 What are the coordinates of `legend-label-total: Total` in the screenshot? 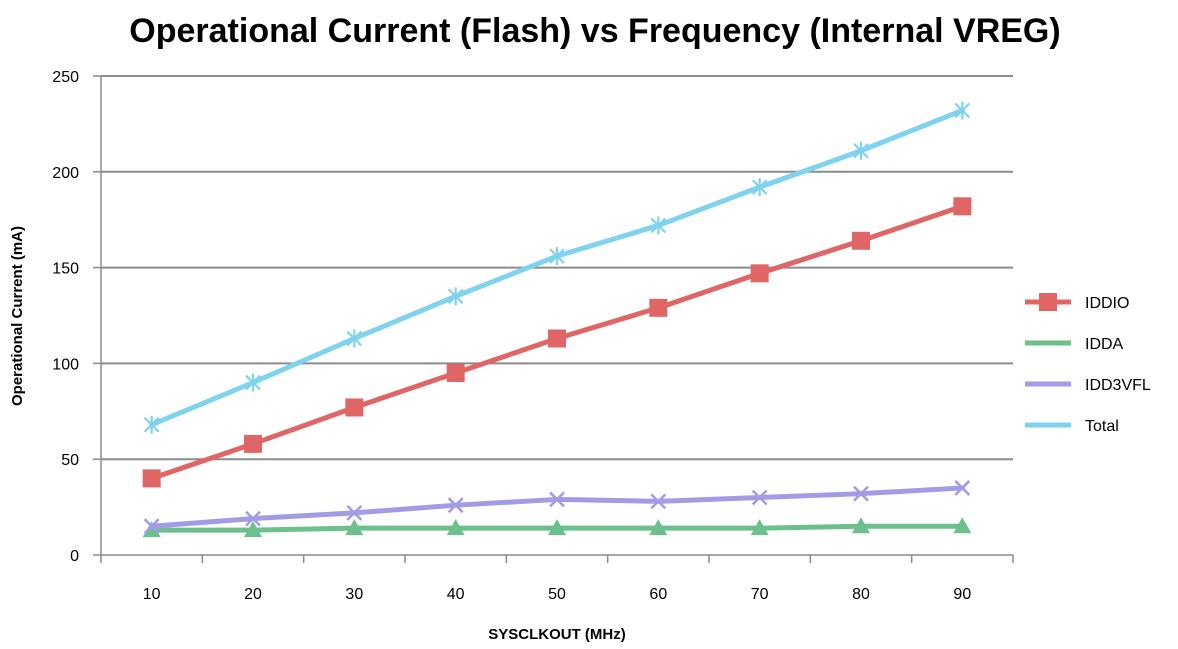 It's located at (1102, 426).